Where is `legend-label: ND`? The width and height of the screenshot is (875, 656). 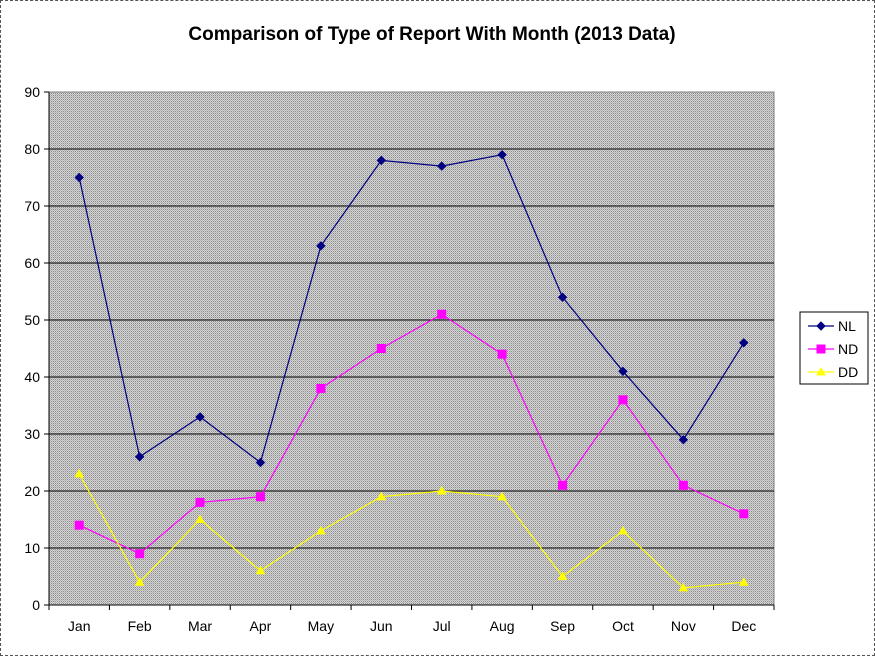
legend-label: ND is located at coordinates (848, 349).